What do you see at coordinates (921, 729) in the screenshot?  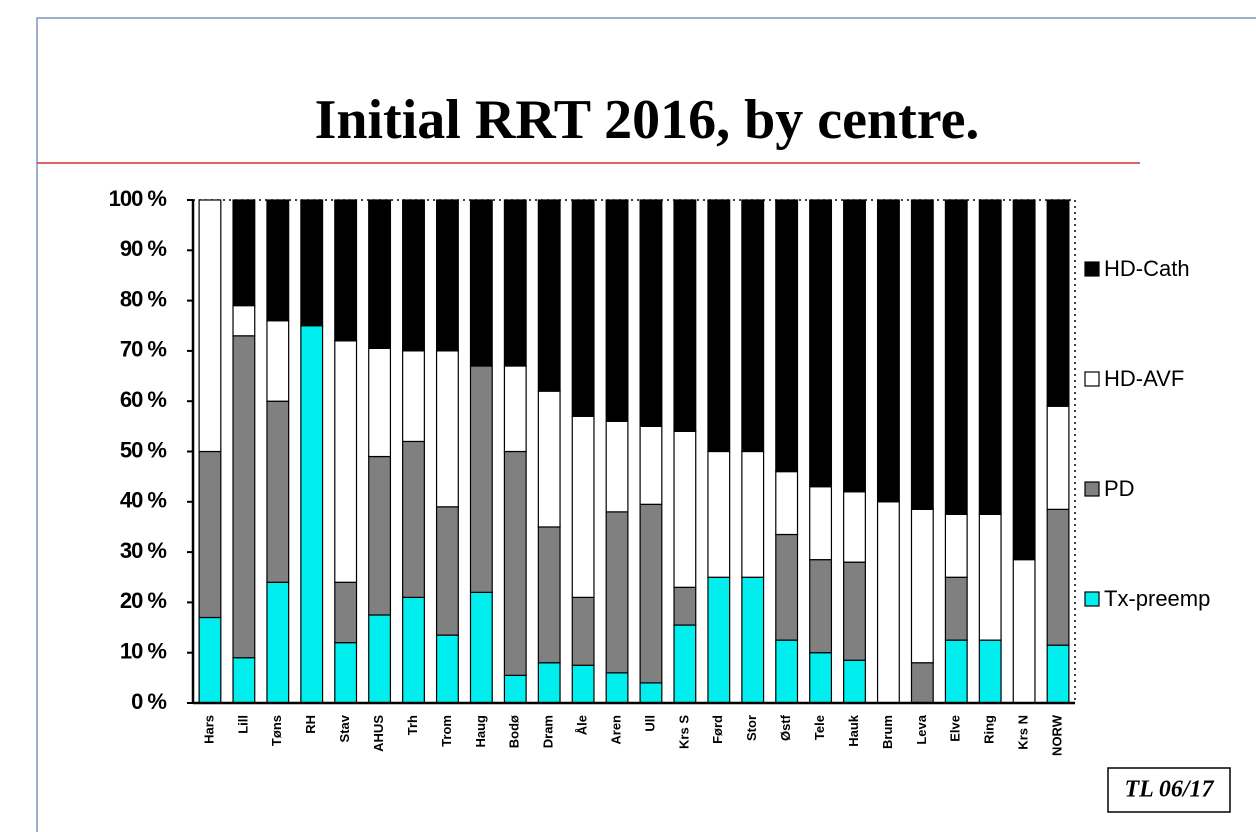 I see `x-tick-label: Leva` at bounding box center [921, 729].